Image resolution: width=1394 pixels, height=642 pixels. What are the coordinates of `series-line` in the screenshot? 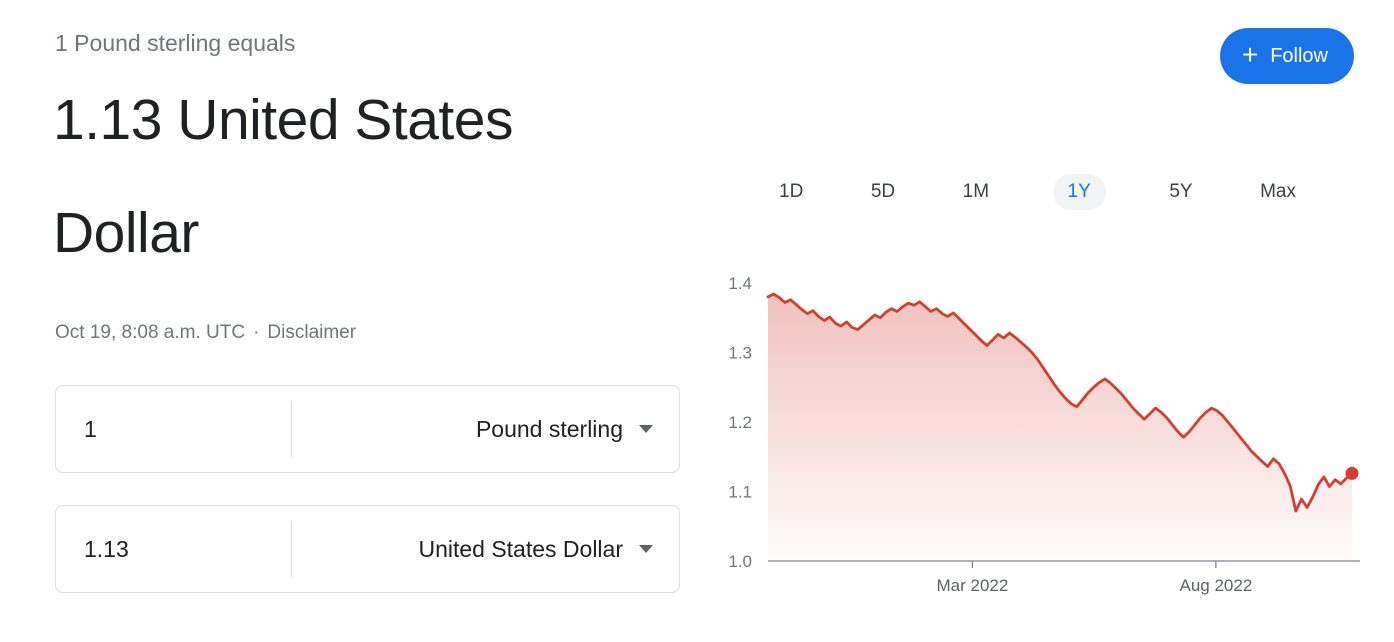 It's located at (1060, 402).